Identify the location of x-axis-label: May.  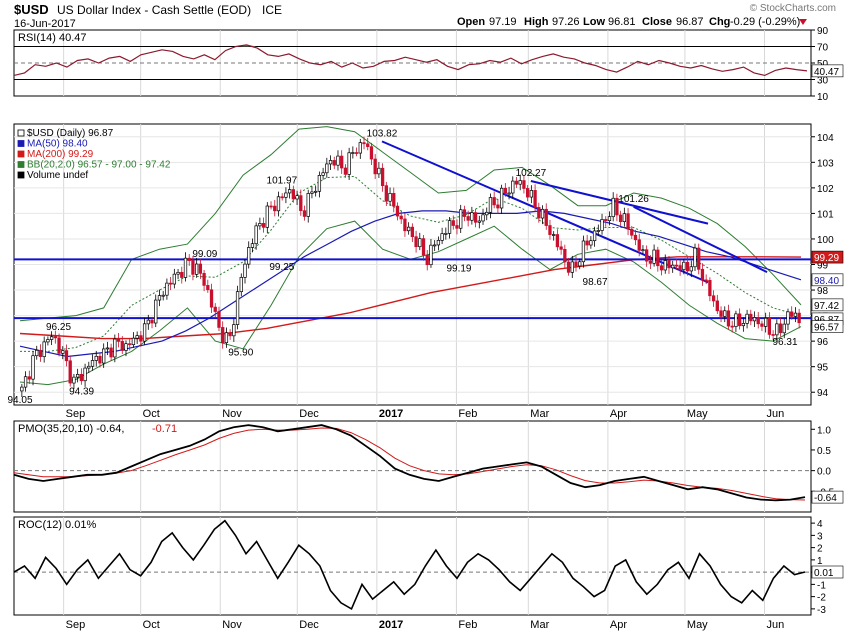
(697, 414).